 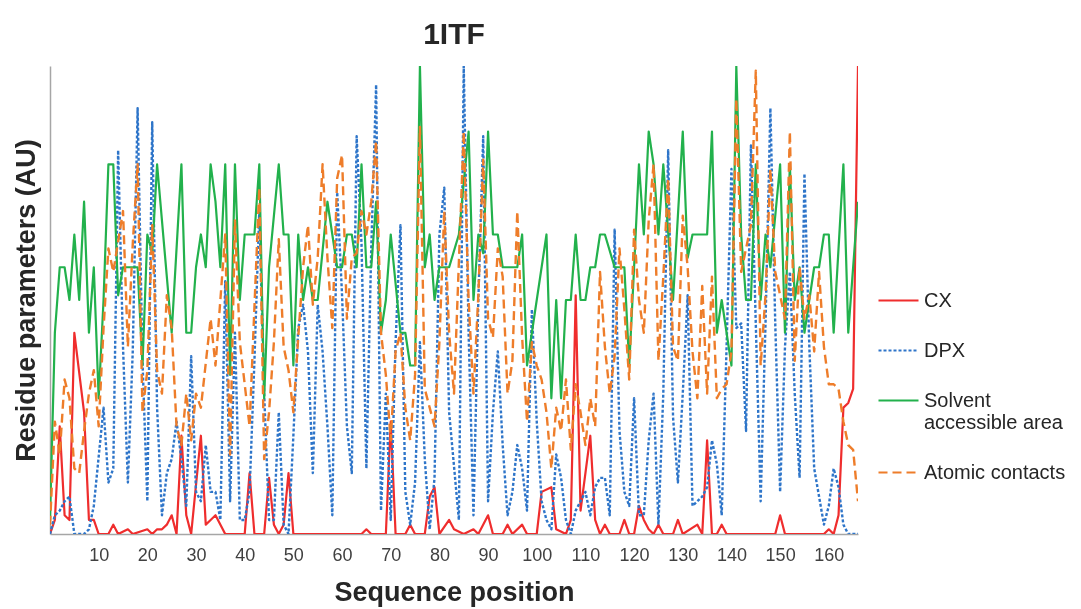 I want to click on x-tick-label: 70, so click(x=391, y=554).